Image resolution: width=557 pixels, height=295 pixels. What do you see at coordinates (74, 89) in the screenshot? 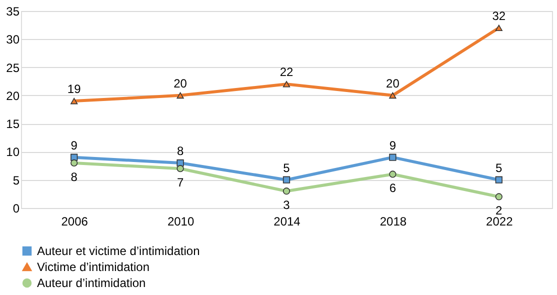
I see `data-label: 19` at bounding box center [74, 89].